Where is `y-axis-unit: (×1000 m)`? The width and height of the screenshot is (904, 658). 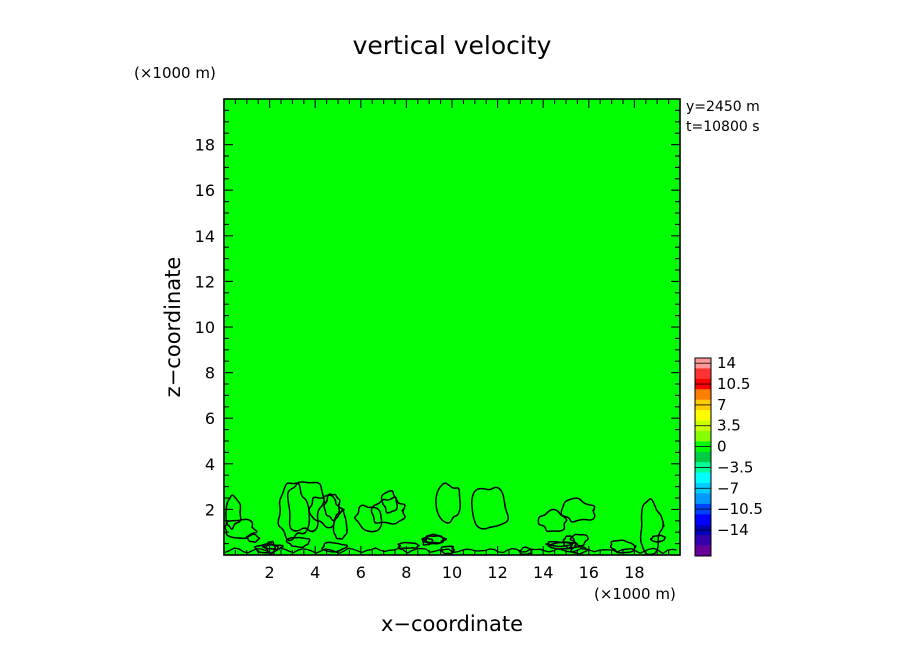
y-axis-unit: (×1000 m) is located at coordinates (175, 73).